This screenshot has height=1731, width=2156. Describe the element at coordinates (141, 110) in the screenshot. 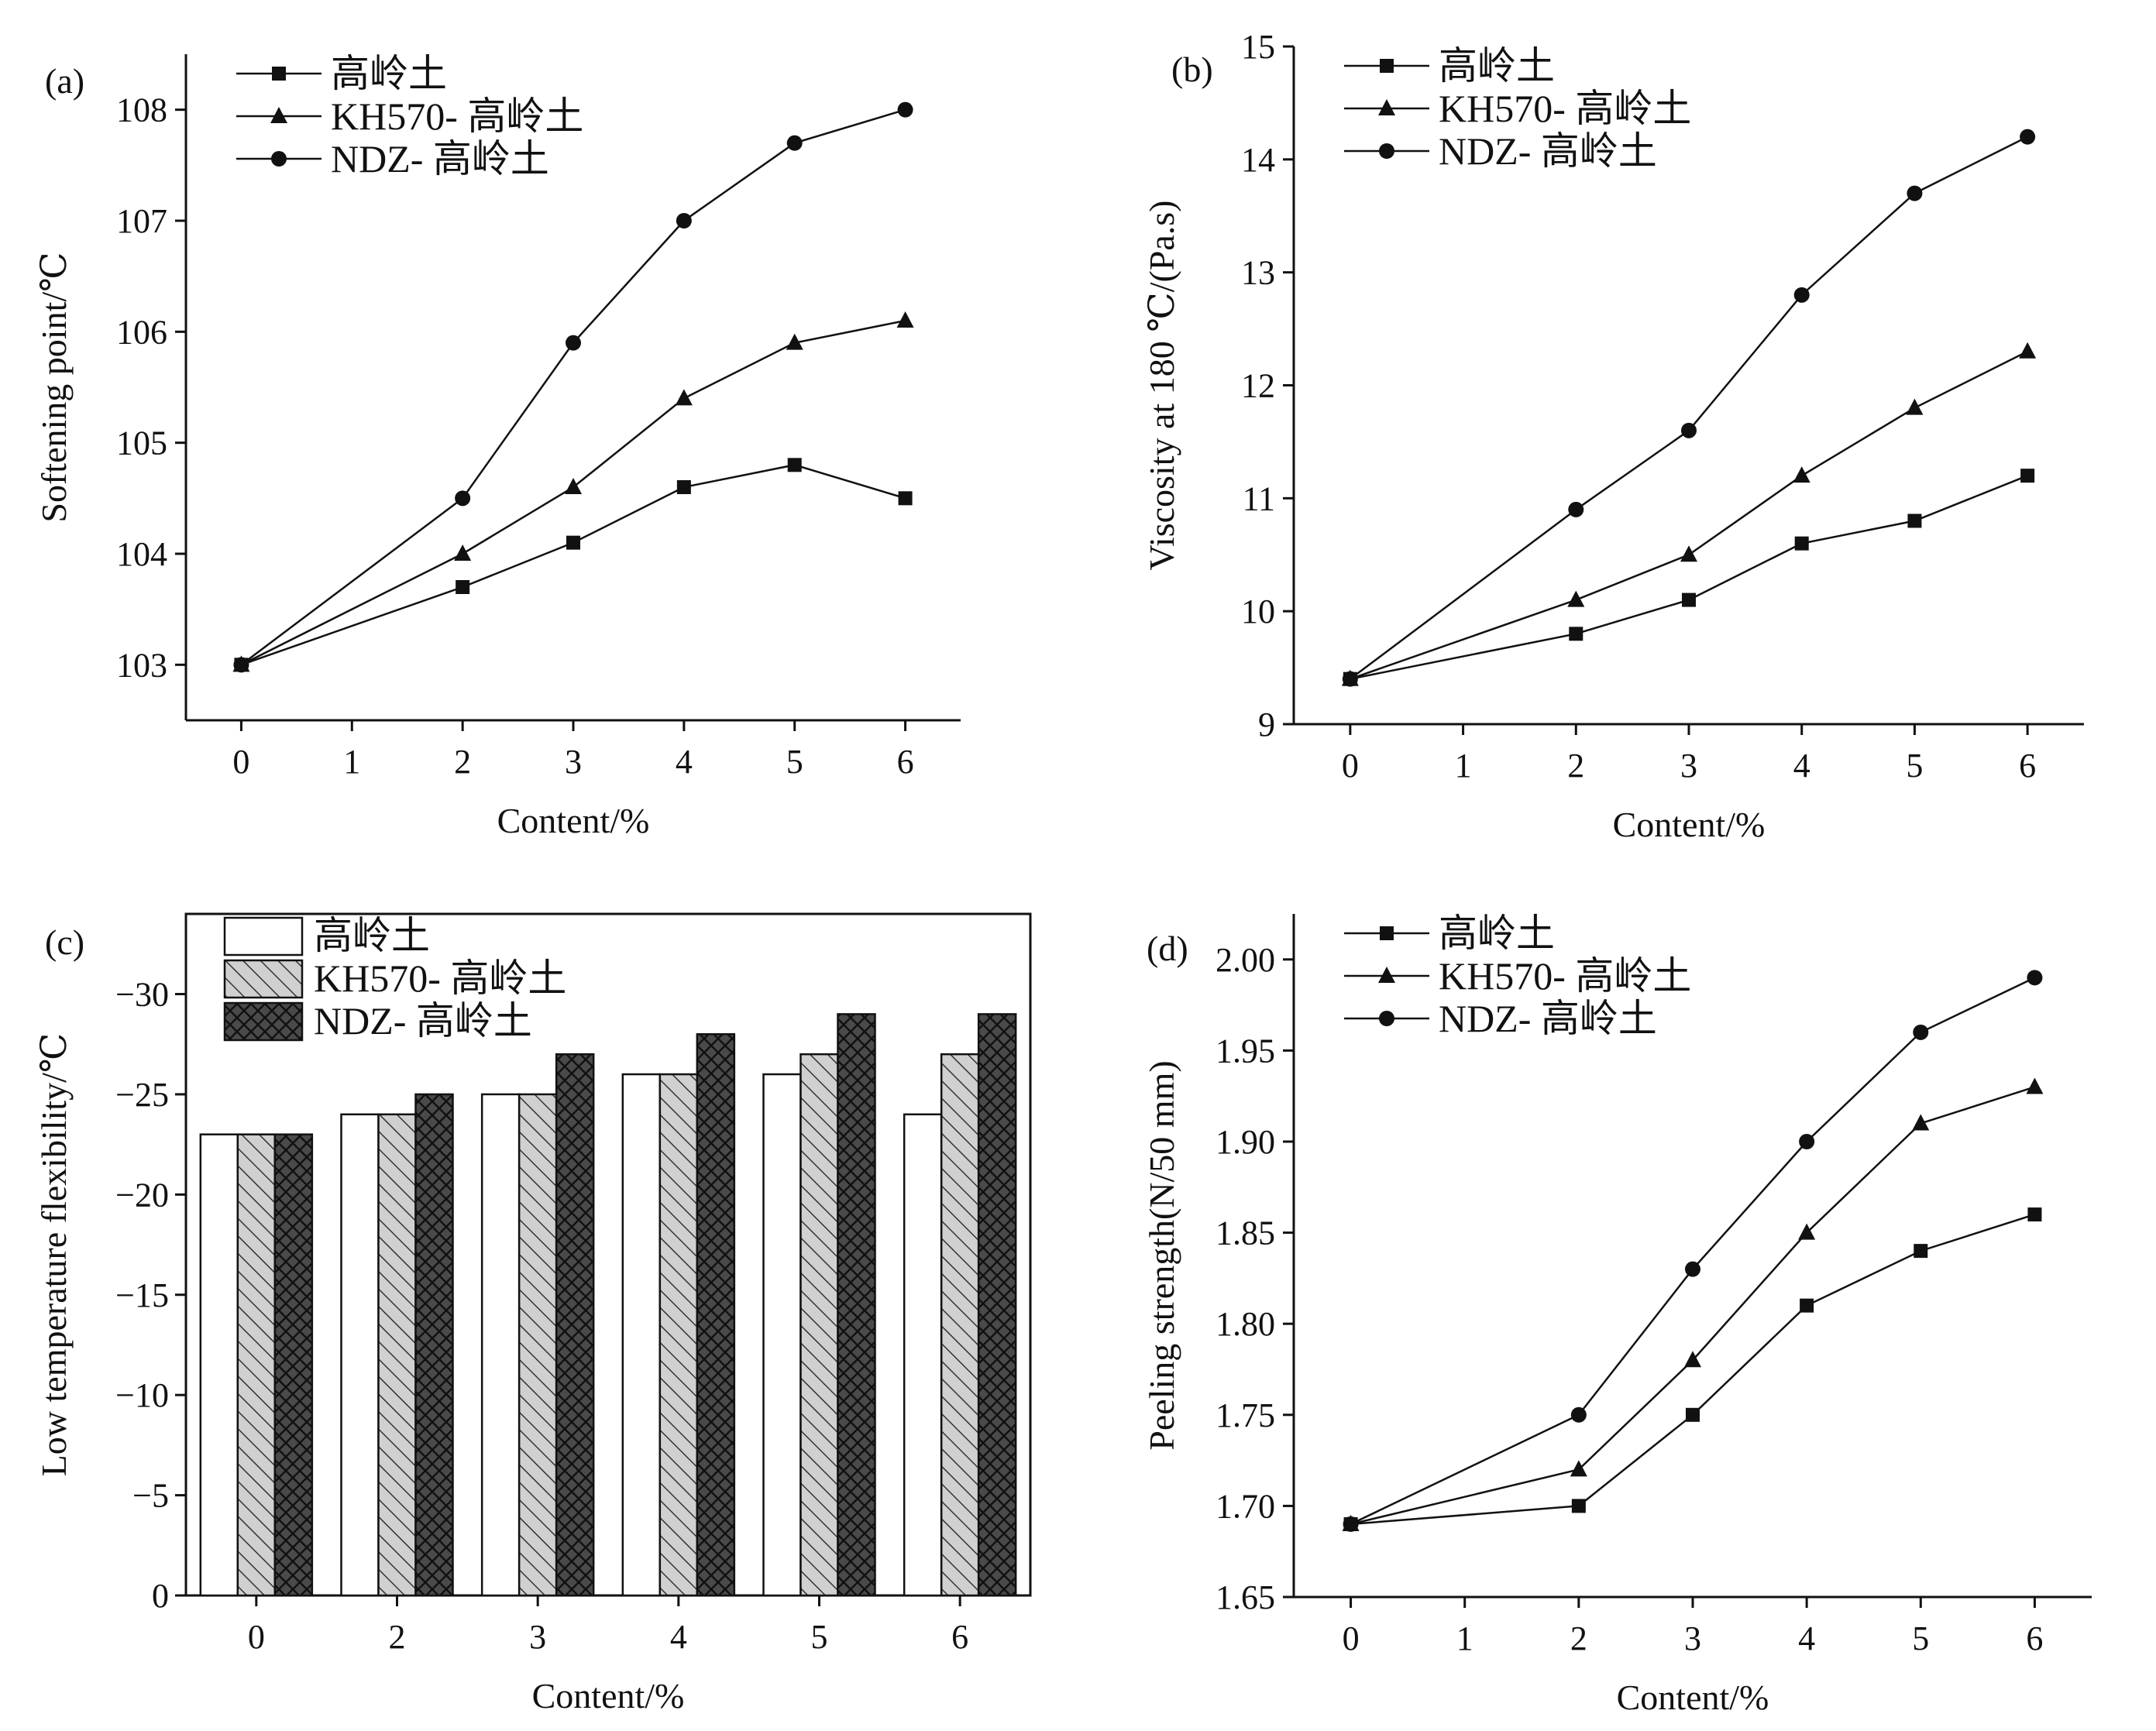

I see `y-tick-label: 108` at that location.